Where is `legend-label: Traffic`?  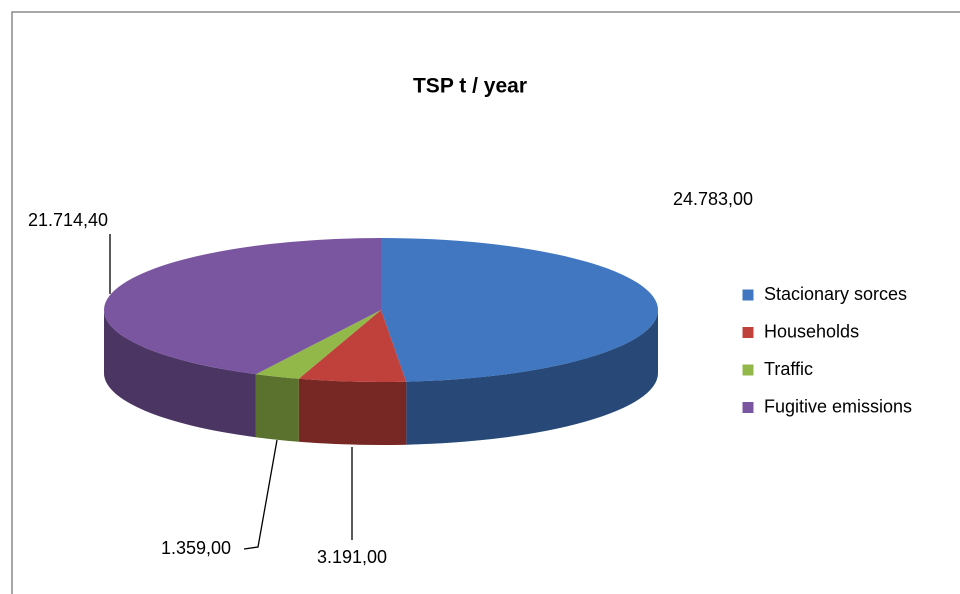
legend-label: Traffic is located at coordinates (788, 369).